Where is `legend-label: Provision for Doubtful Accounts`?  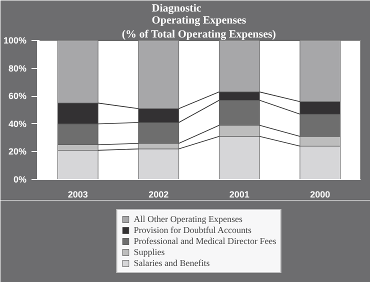
legend-label: Provision for Doubtful Accounts is located at coordinates (193, 230).